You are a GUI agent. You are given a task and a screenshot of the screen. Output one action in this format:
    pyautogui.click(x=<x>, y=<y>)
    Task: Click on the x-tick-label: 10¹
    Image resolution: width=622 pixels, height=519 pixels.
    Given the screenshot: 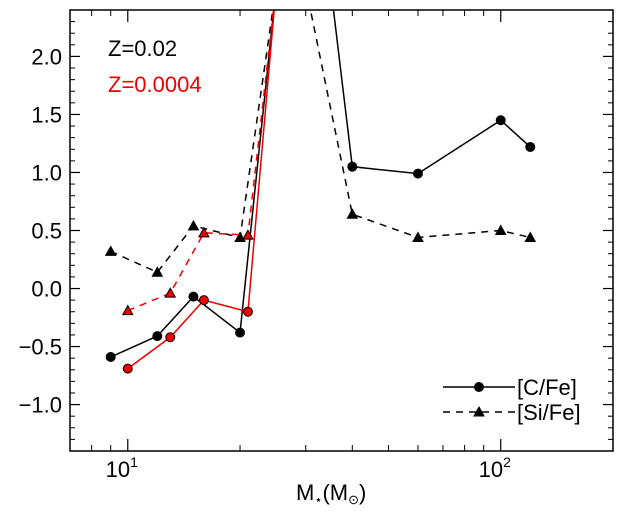 What is the action you would take?
    pyautogui.click(x=122, y=468)
    